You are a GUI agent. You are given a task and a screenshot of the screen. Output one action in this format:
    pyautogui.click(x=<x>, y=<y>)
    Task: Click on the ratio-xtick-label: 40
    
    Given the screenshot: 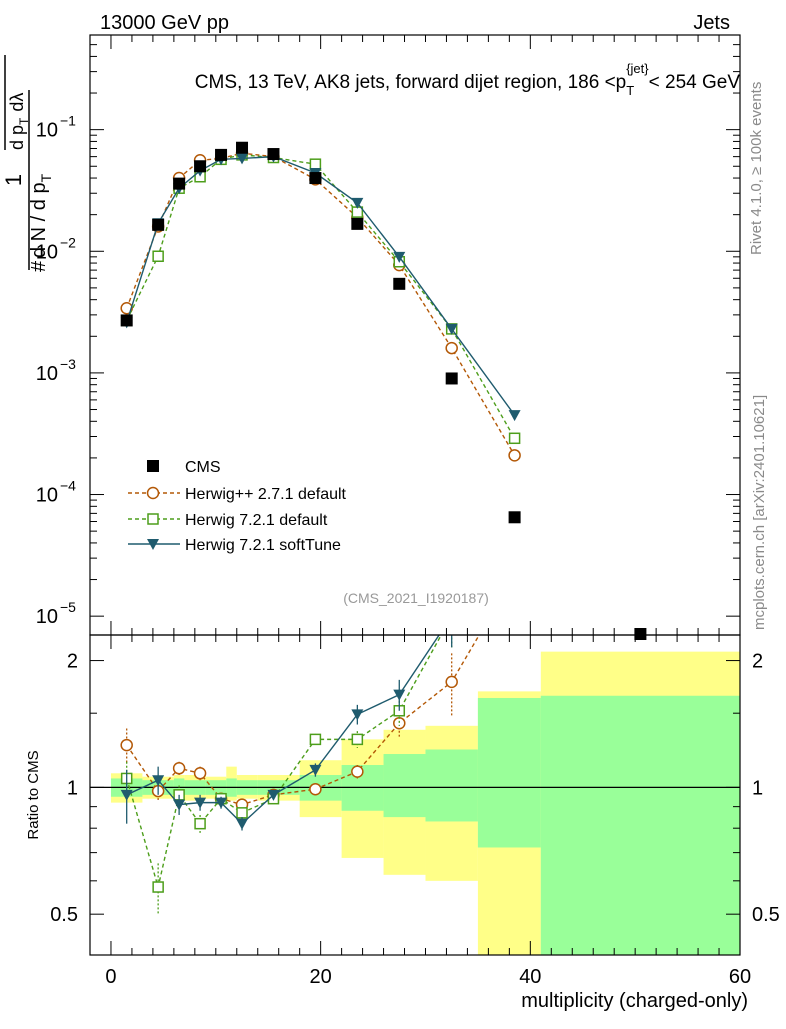 What is the action you would take?
    pyautogui.click(x=530, y=977)
    